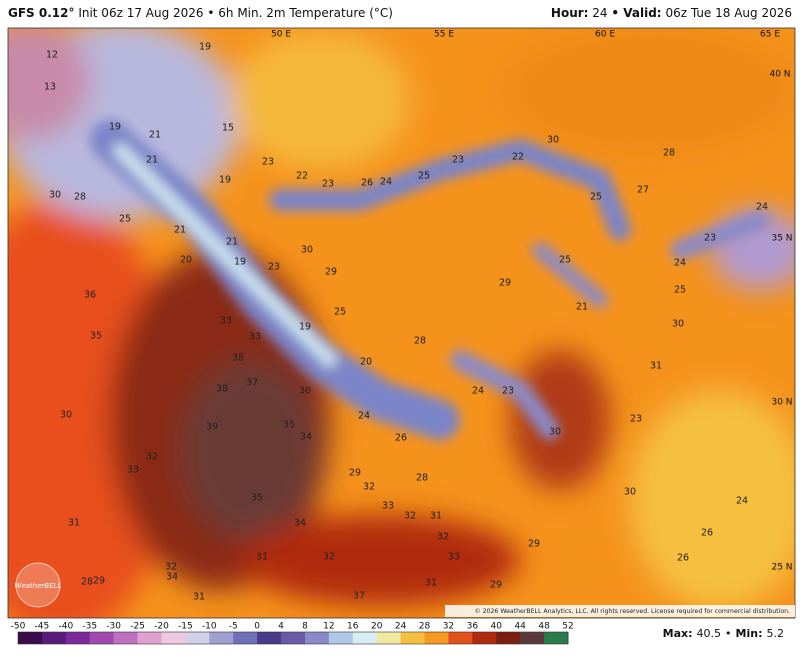 This screenshot has height=657, width=800. What do you see at coordinates (65, 627) in the screenshot?
I see `colorbar-tick: -40` at bounding box center [65, 627].